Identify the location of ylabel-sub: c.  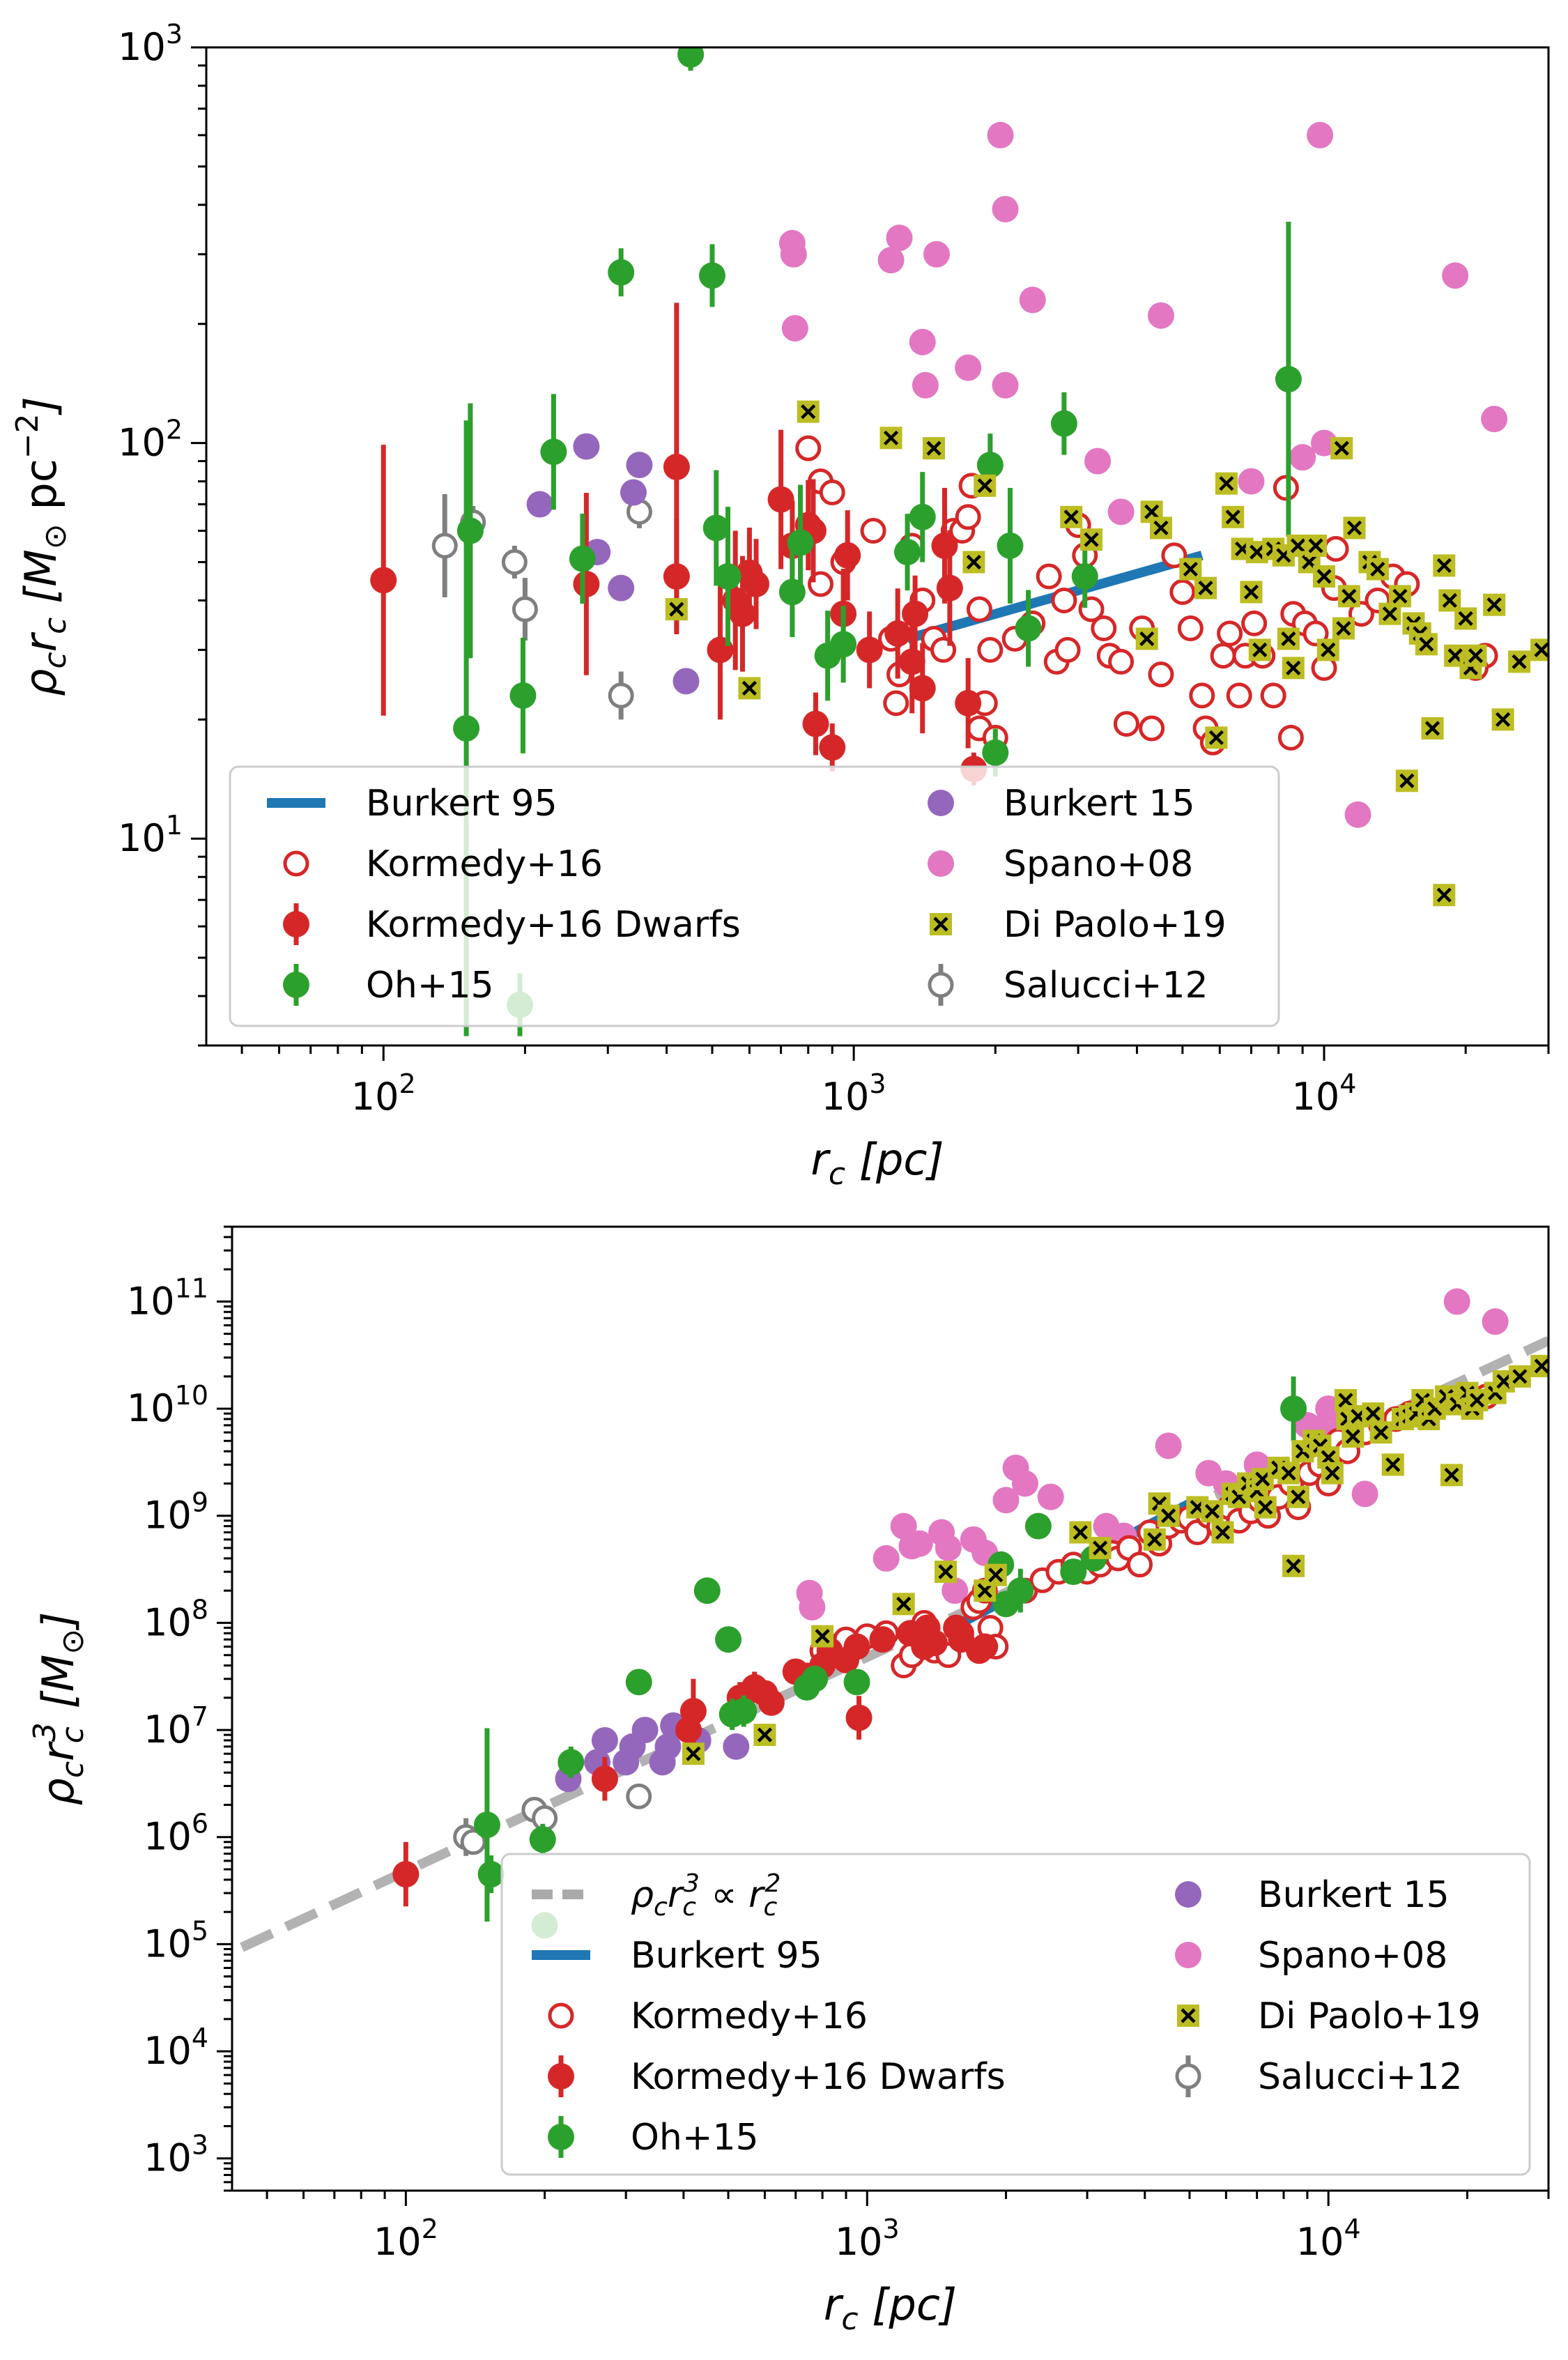
(55, 626).